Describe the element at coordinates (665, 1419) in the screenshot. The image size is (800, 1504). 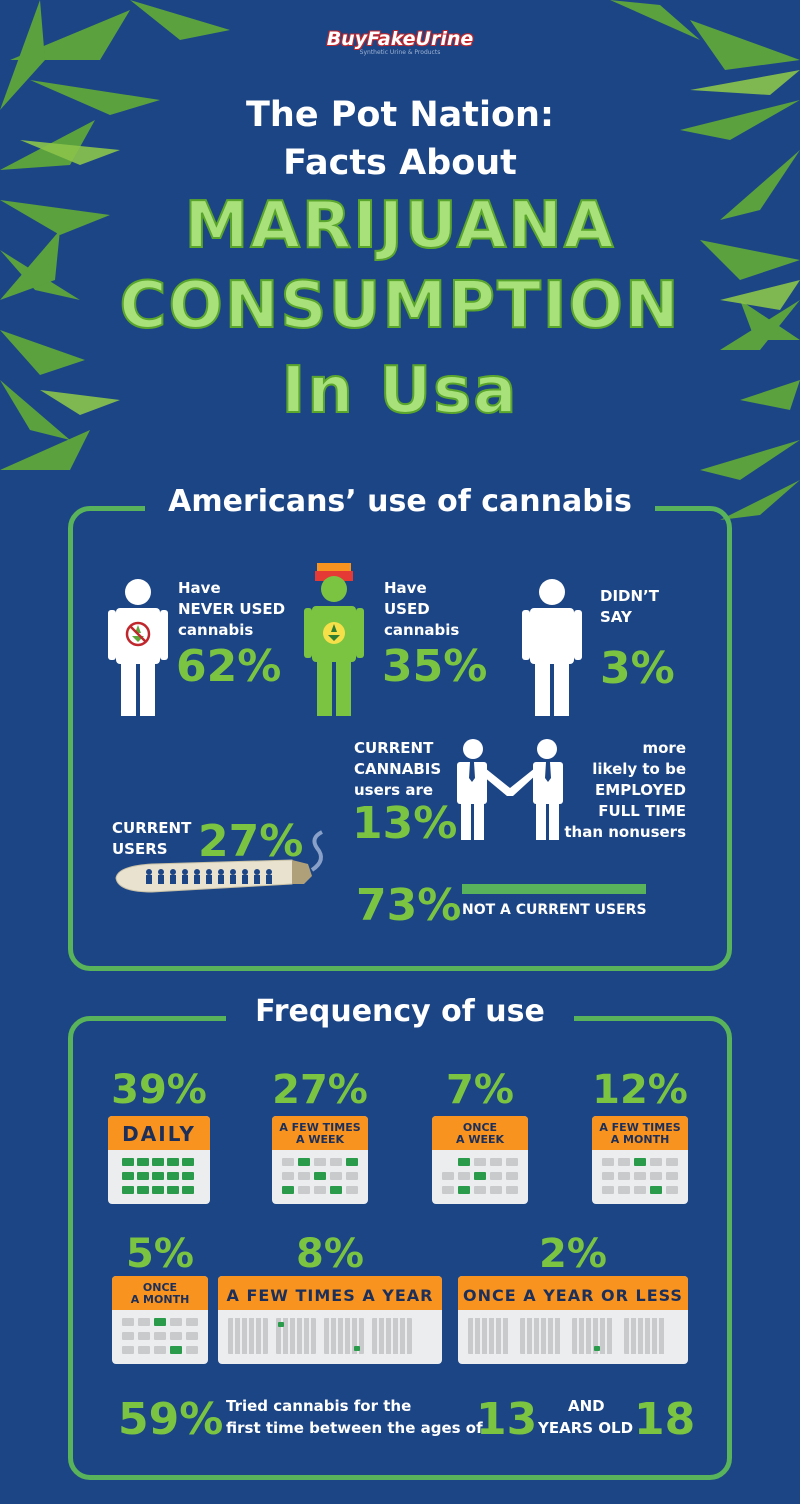
I see `tried-age-18: 18` at that location.